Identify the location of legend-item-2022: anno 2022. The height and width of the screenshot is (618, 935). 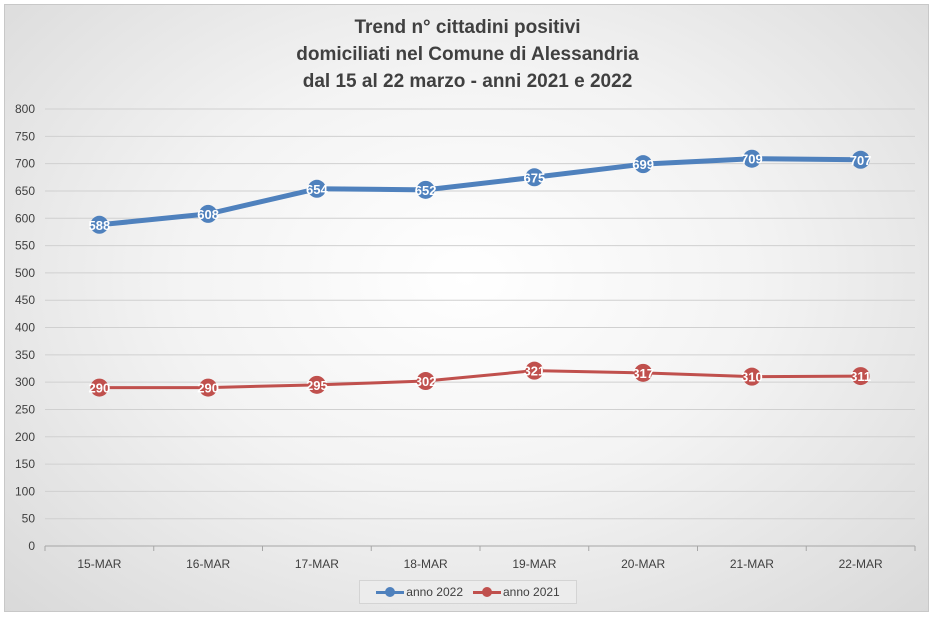
(419, 592).